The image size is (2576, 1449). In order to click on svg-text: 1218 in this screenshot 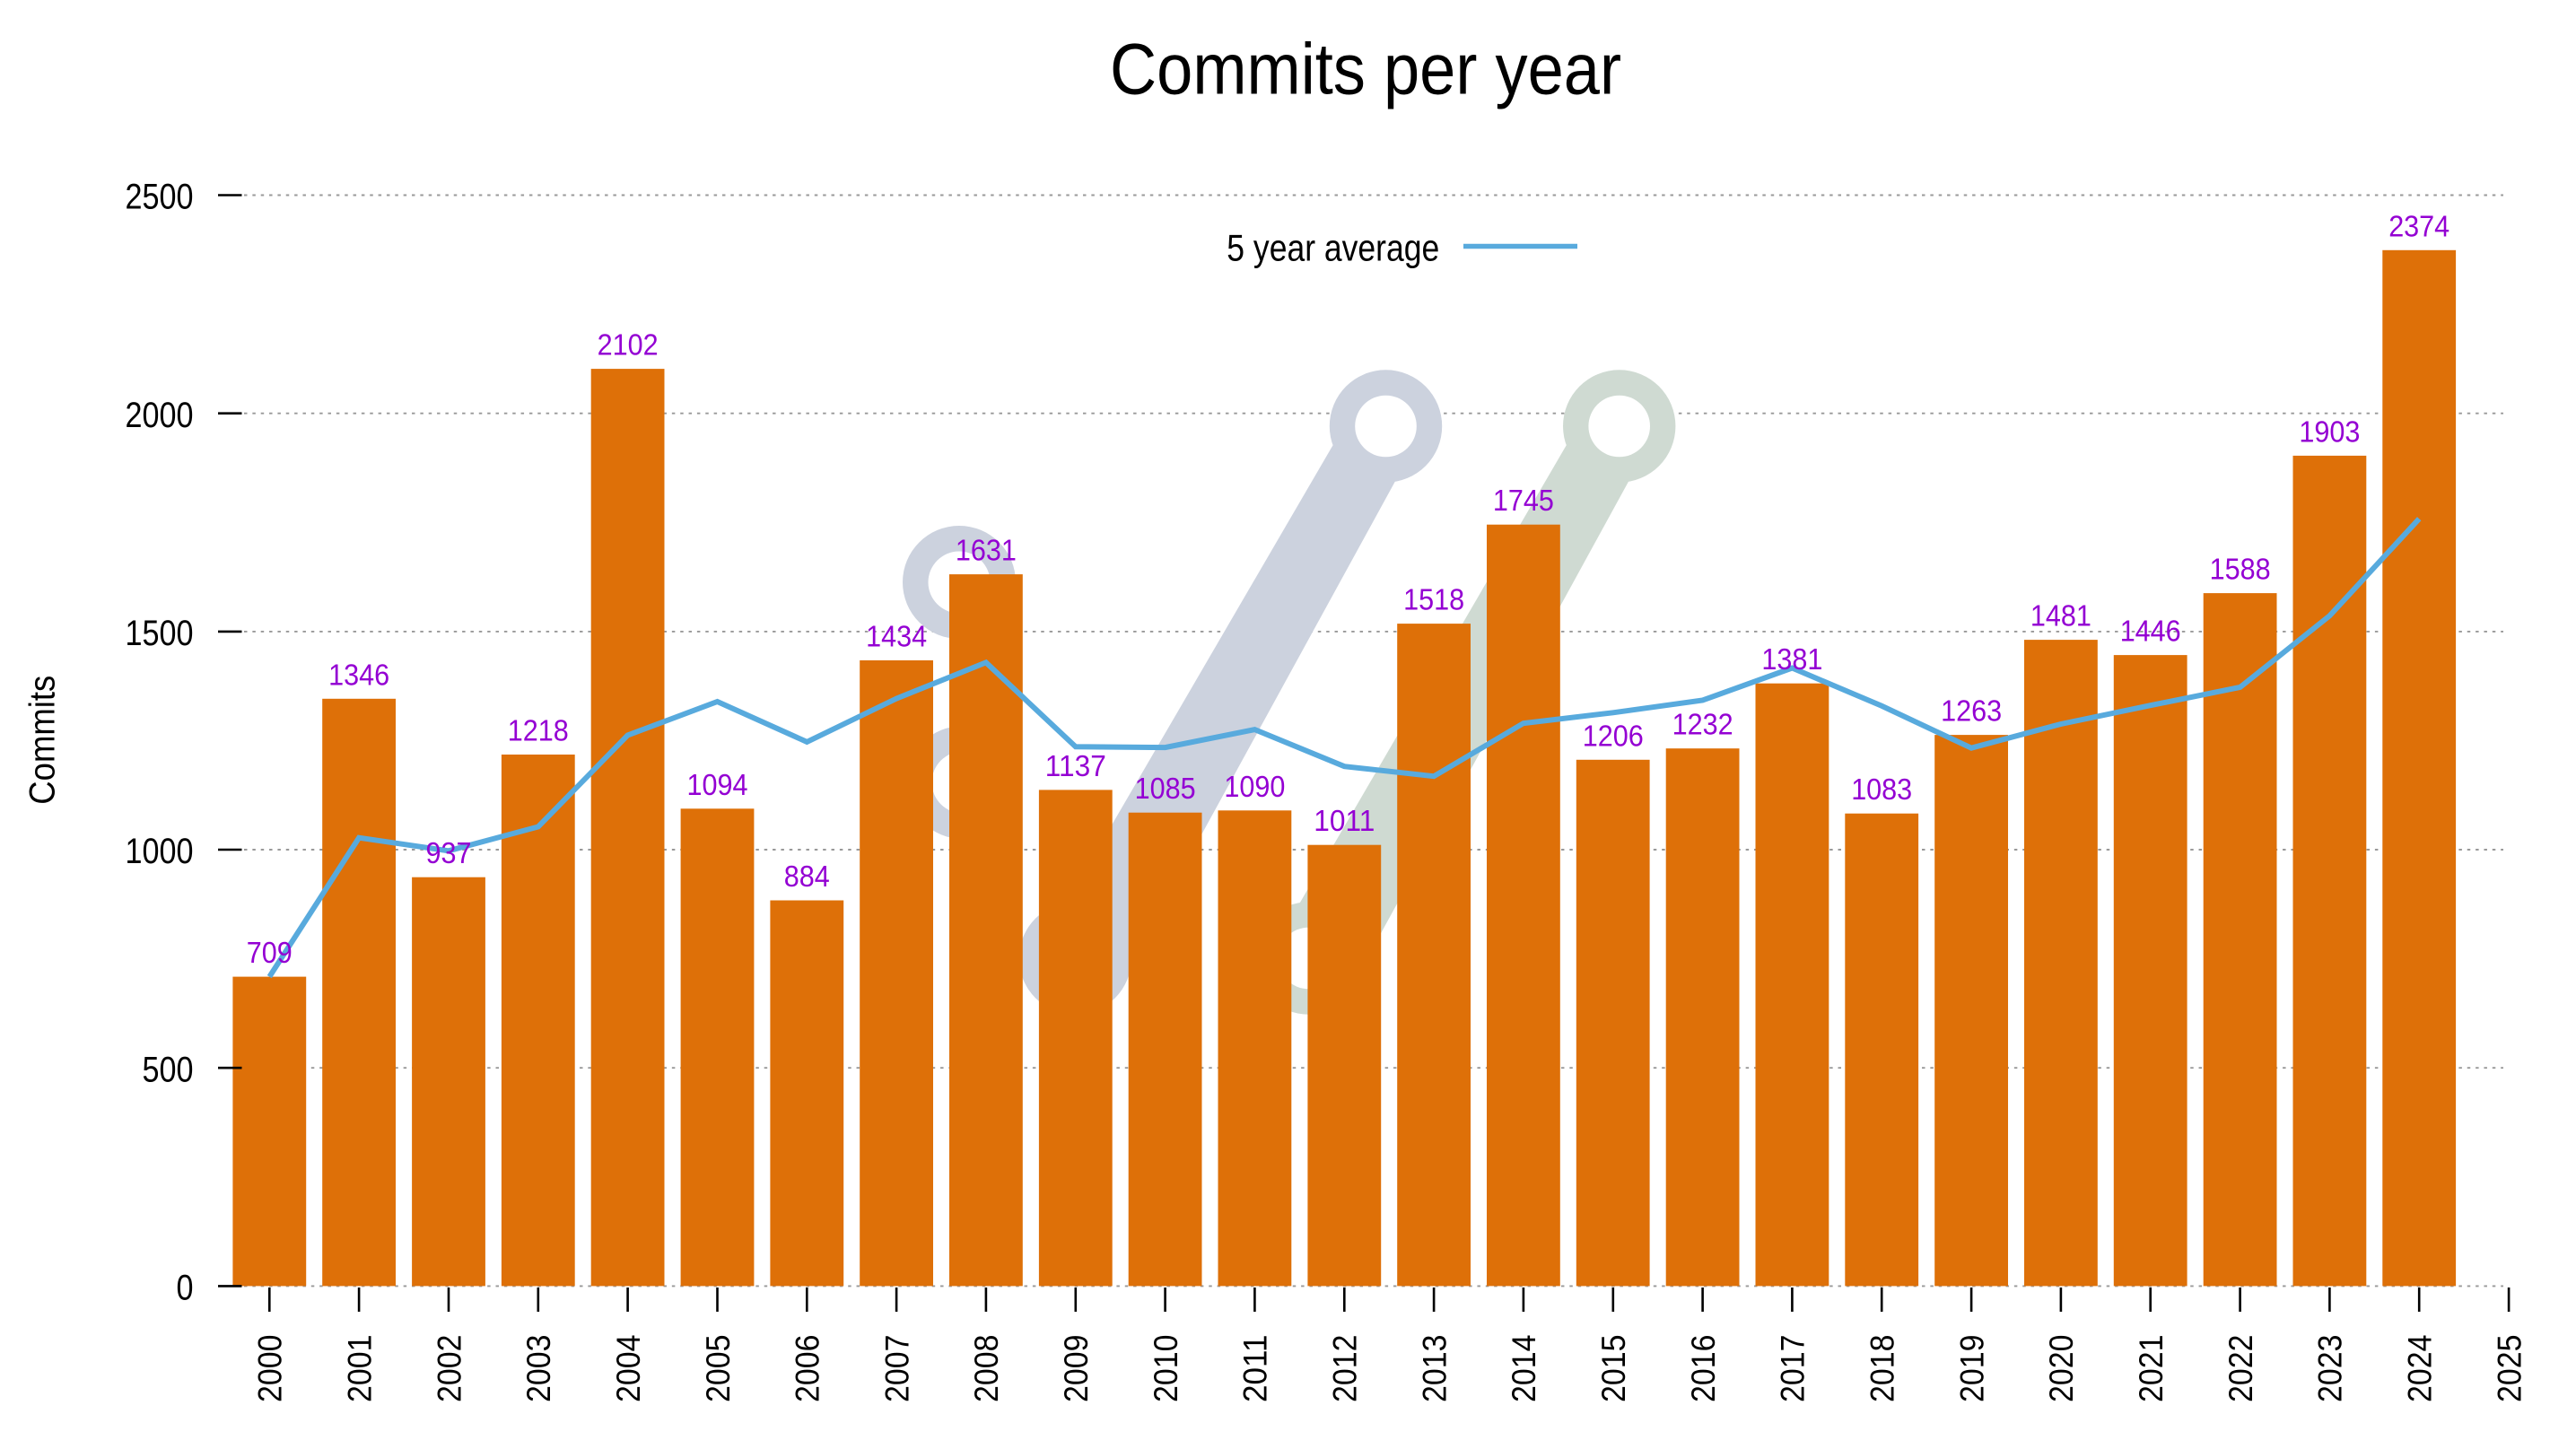, I will do `click(539, 731)`.